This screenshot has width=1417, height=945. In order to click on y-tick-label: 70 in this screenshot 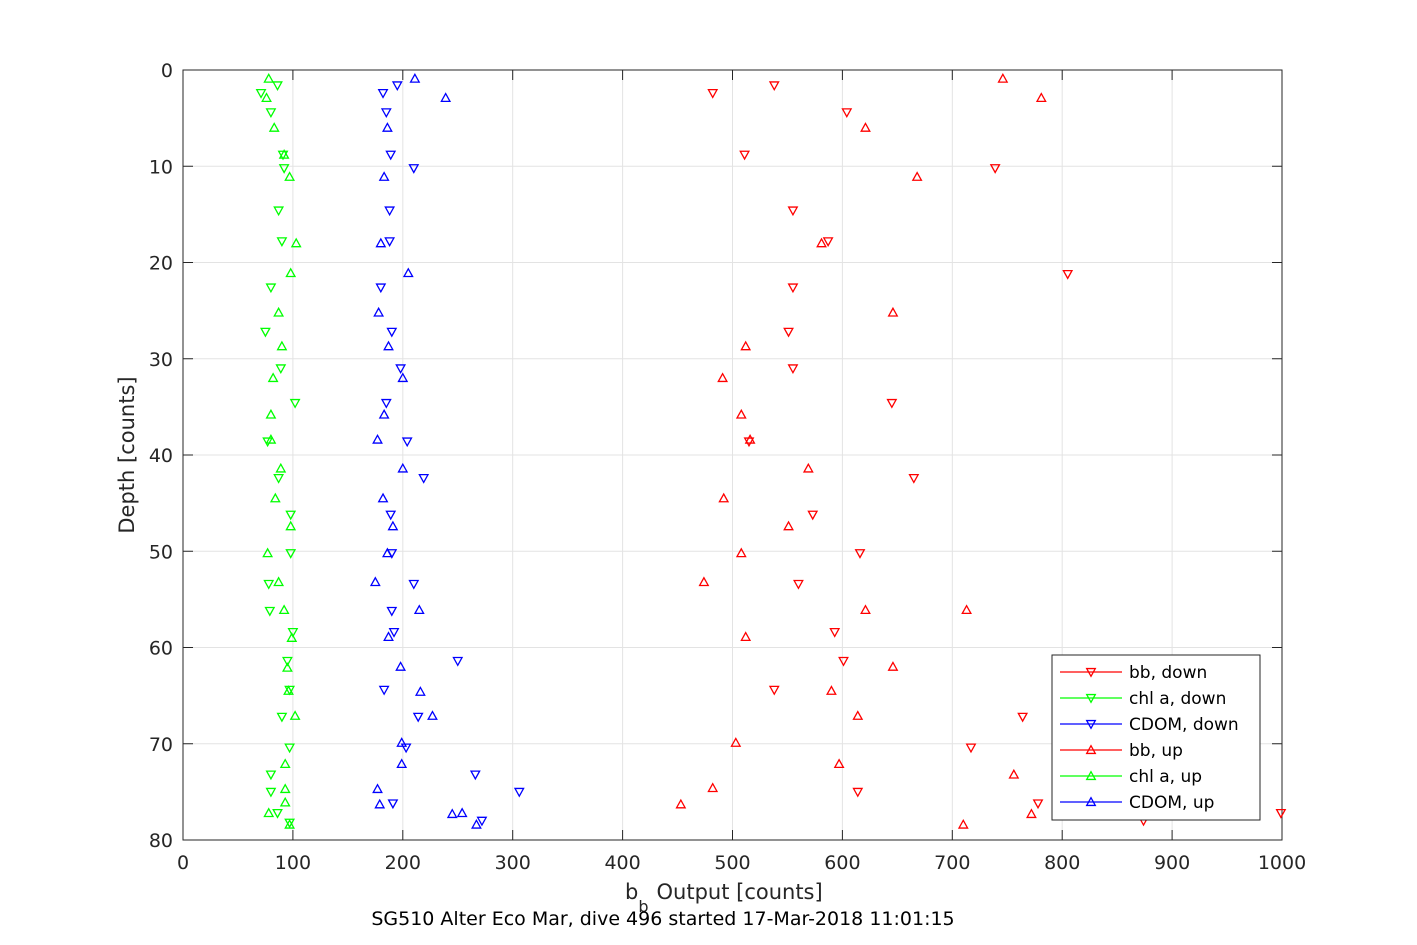, I will do `click(161, 745)`.